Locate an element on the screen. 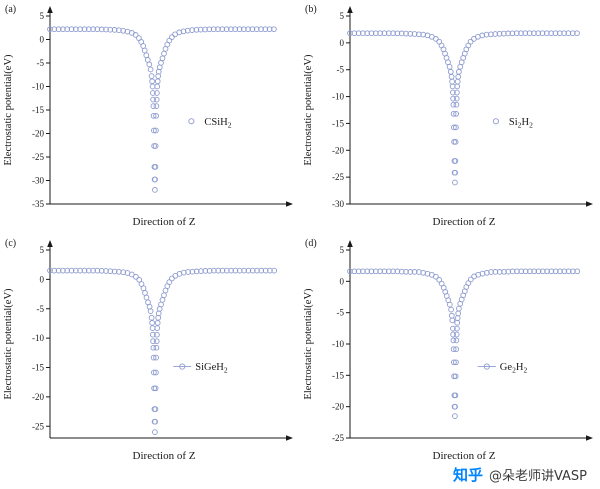 The width and height of the screenshot is (600, 489). y-tick-label: -10 is located at coordinates (338, 97).